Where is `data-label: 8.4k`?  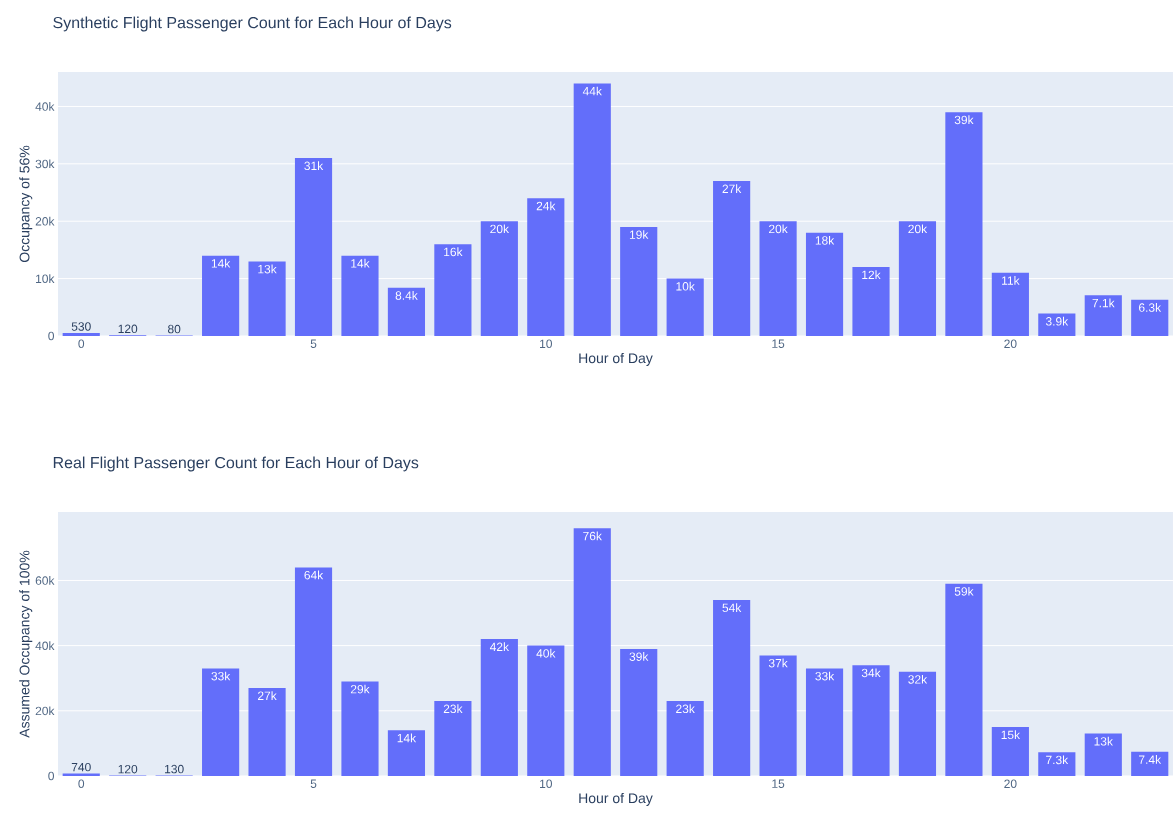
data-label: 8.4k is located at coordinates (406, 295).